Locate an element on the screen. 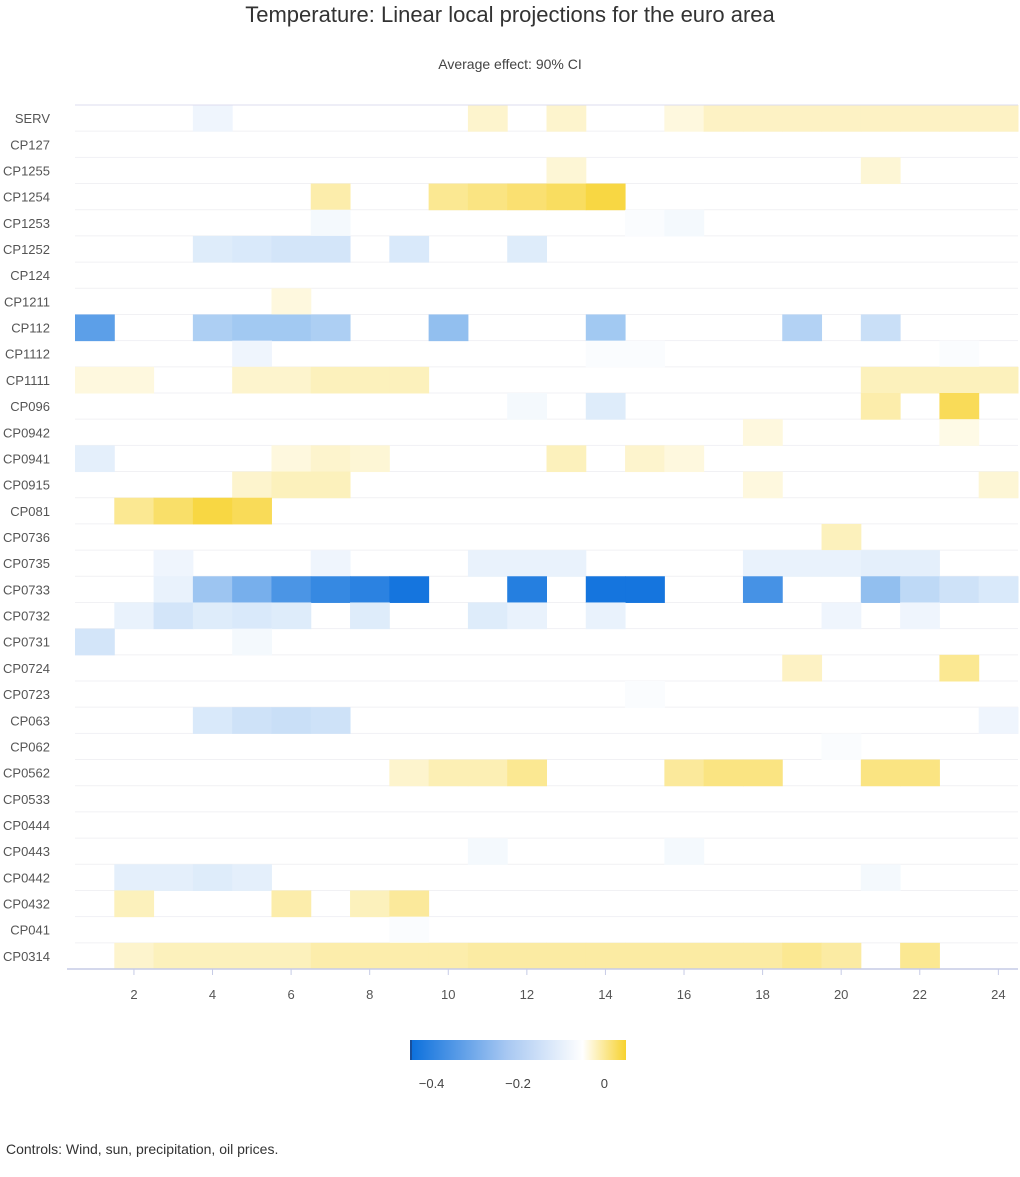  legend-tick-label: −0.2 is located at coordinates (518, 1083).